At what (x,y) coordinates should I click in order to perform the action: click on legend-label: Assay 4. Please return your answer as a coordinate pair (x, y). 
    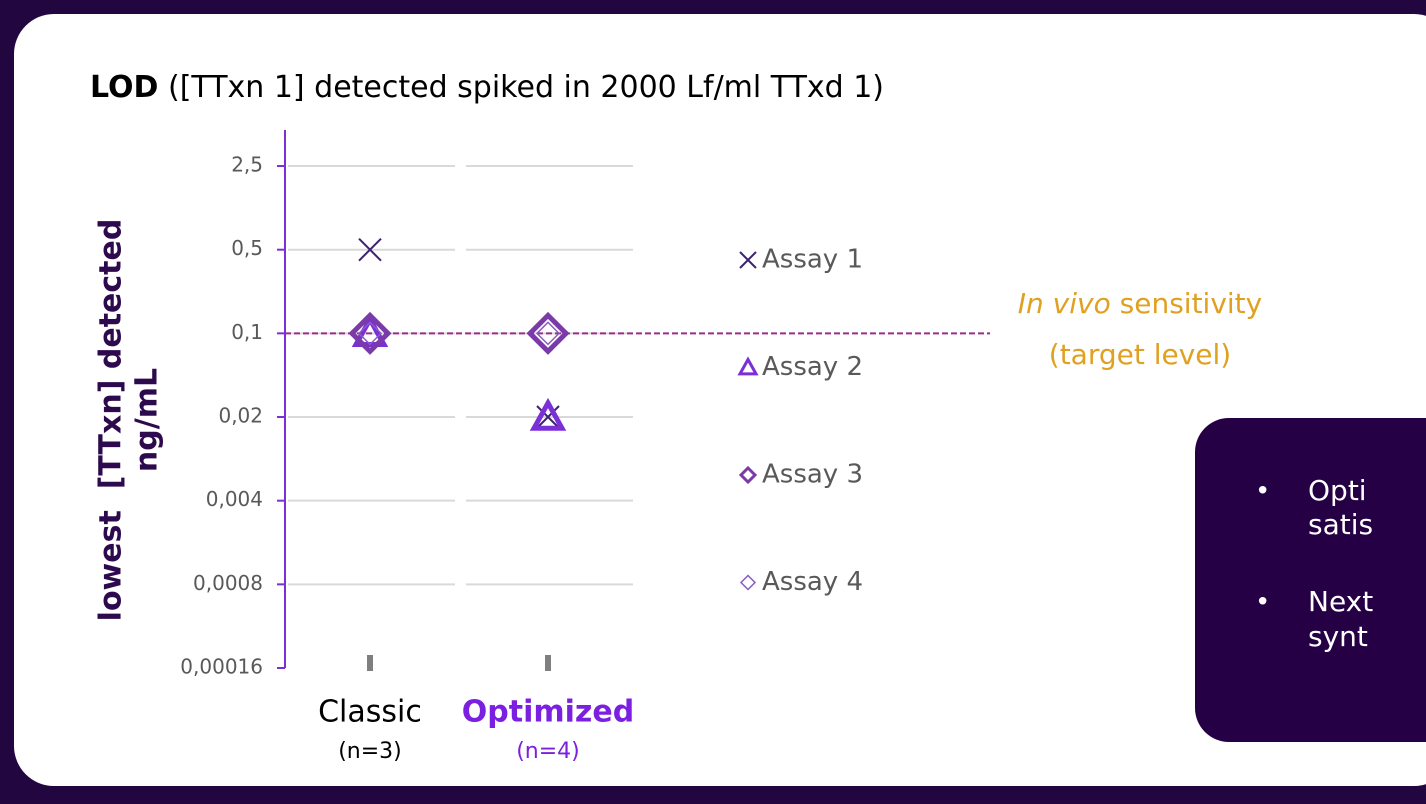
    Looking at the image, I should click on (812, 582).